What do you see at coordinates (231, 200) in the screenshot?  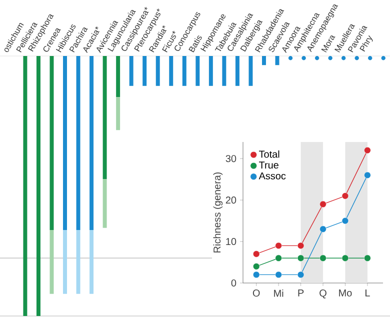 I see `y-tick-label: 20` at bounding box center [231, 200].